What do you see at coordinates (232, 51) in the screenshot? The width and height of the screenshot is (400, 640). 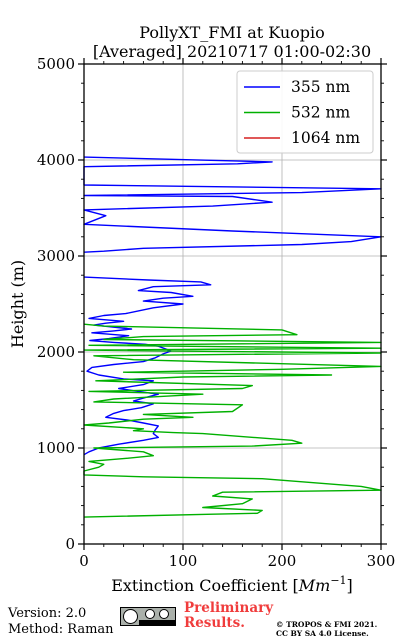 I see `chart-subtitle: [Averaged] 20210717 01:00-02:30` at bounding box center [232, 51].